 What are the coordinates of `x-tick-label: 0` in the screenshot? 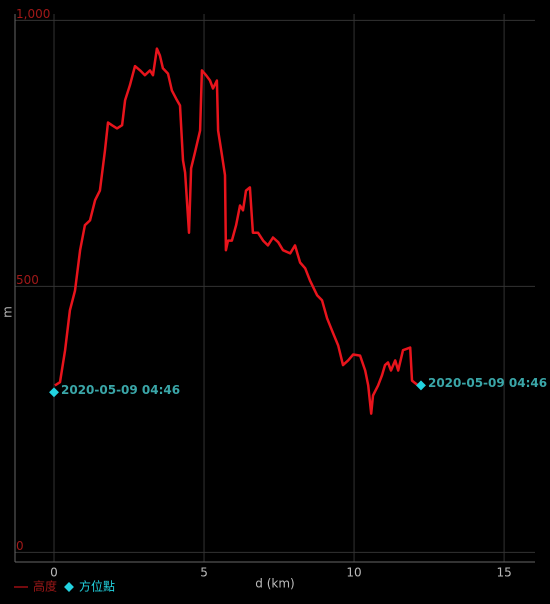 It's located at (54, 573).